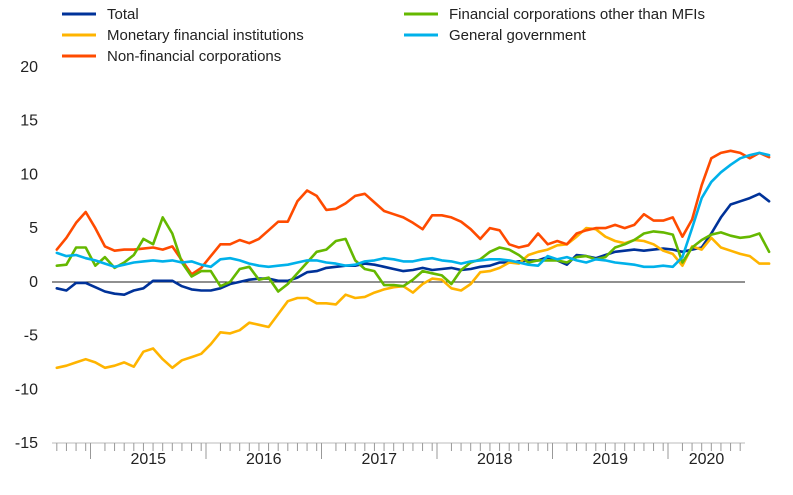  What do you see at coordinates (33, 282) in the screenshot?
I see `y-tick-label: 0` at bounding box center [33, 282].